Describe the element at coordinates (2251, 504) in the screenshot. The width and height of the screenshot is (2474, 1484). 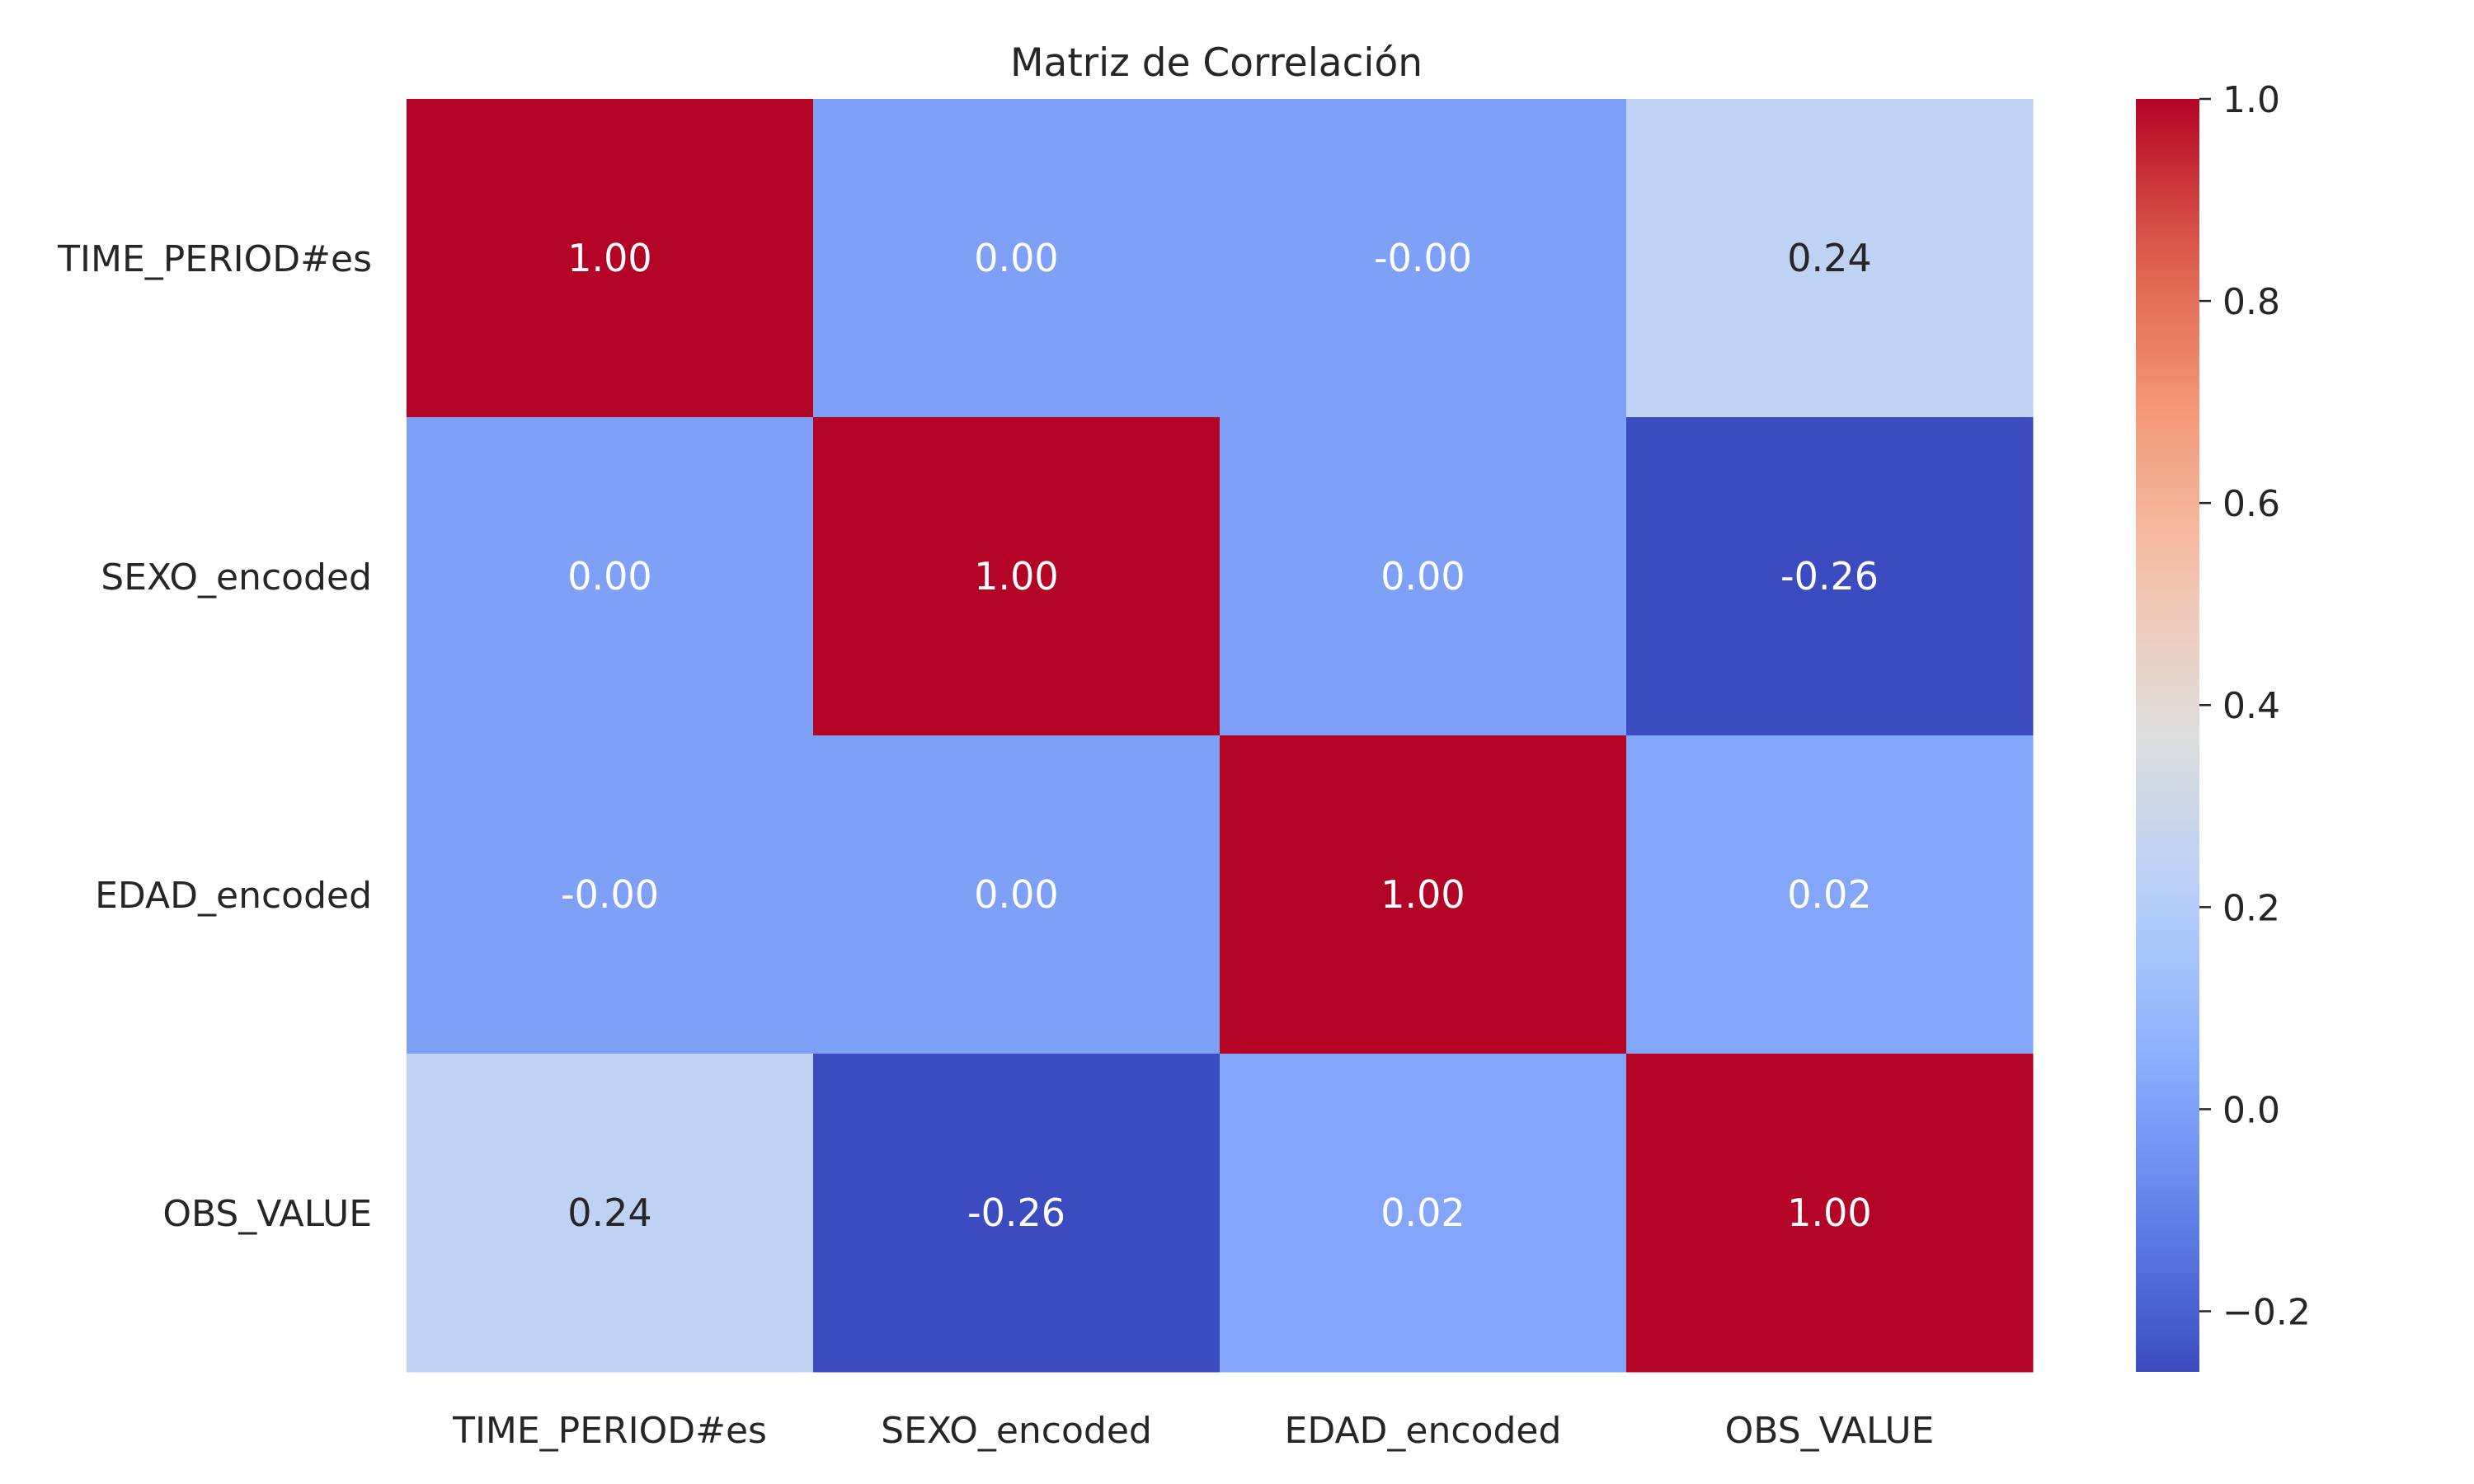
I see `colorbar-tick-label: 0.6` at that location.